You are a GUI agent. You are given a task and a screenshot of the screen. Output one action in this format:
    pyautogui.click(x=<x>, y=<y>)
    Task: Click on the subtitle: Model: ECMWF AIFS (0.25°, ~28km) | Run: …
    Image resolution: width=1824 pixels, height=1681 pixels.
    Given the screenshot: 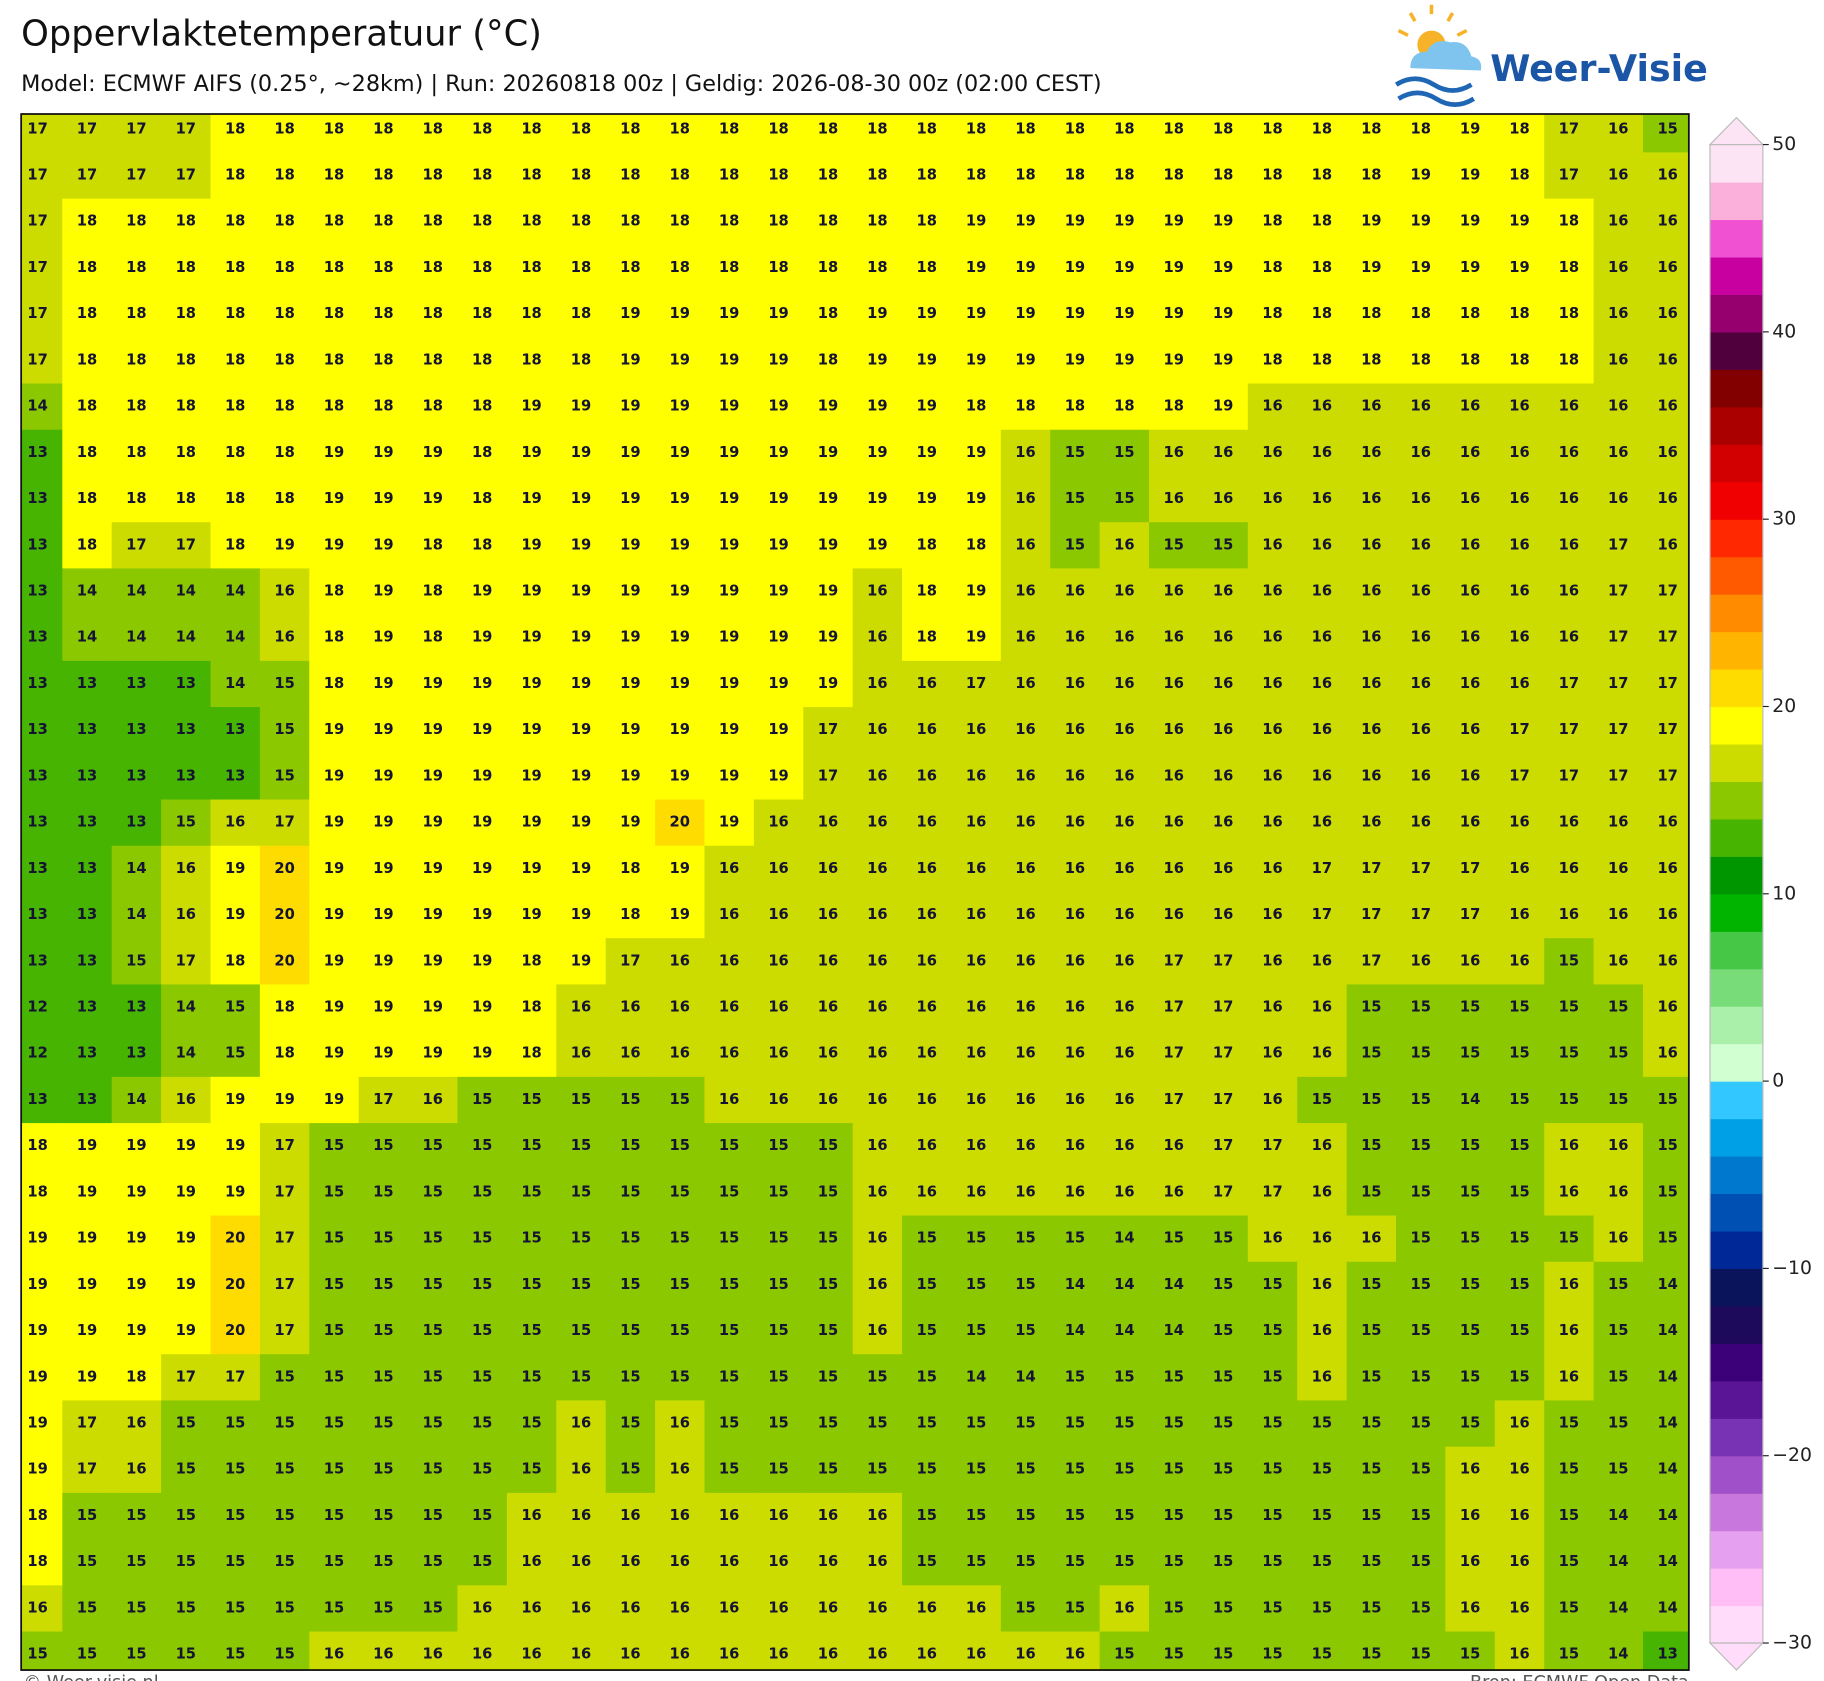 What is the action you would take?
    pyautogui.click(x=561, y=84)
    